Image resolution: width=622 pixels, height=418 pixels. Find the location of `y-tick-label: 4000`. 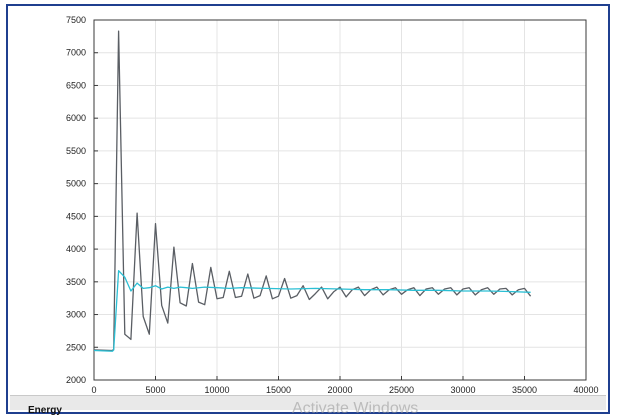

y-tick-label: 4000 is located at coordinates (76, 249).